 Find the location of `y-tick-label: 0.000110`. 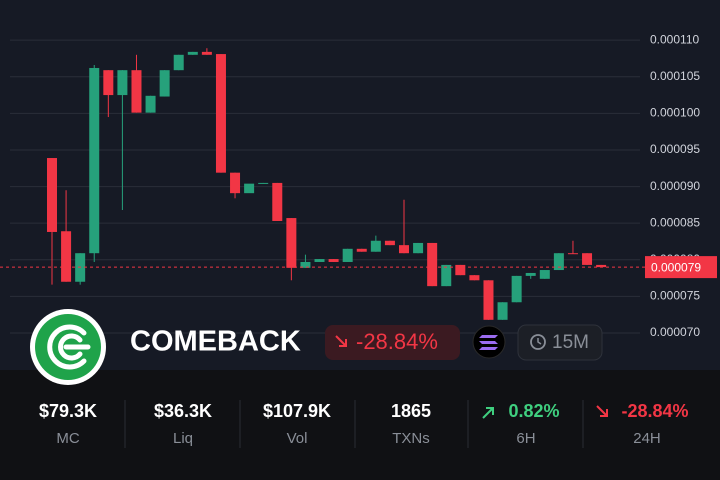

y-tick-label: 0.000110 is located at coordinates (674, 39).